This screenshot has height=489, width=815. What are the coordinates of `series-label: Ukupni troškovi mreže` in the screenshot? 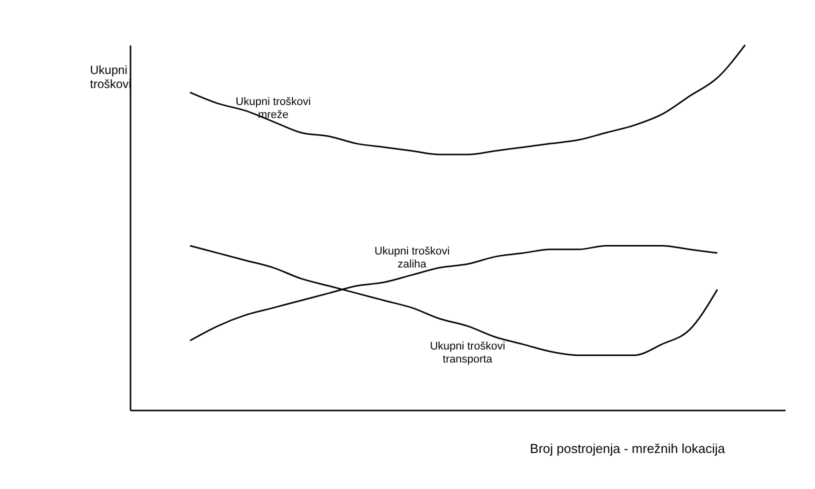 It's located at (273, 109).